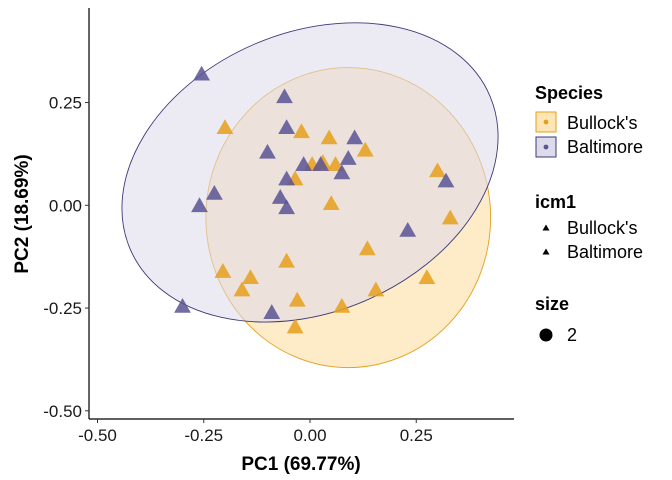 The image size is (672, 480). Describe the element at coordinates (546, 335) in the screenshot. I see `legend-size-dot-icon` at that location.